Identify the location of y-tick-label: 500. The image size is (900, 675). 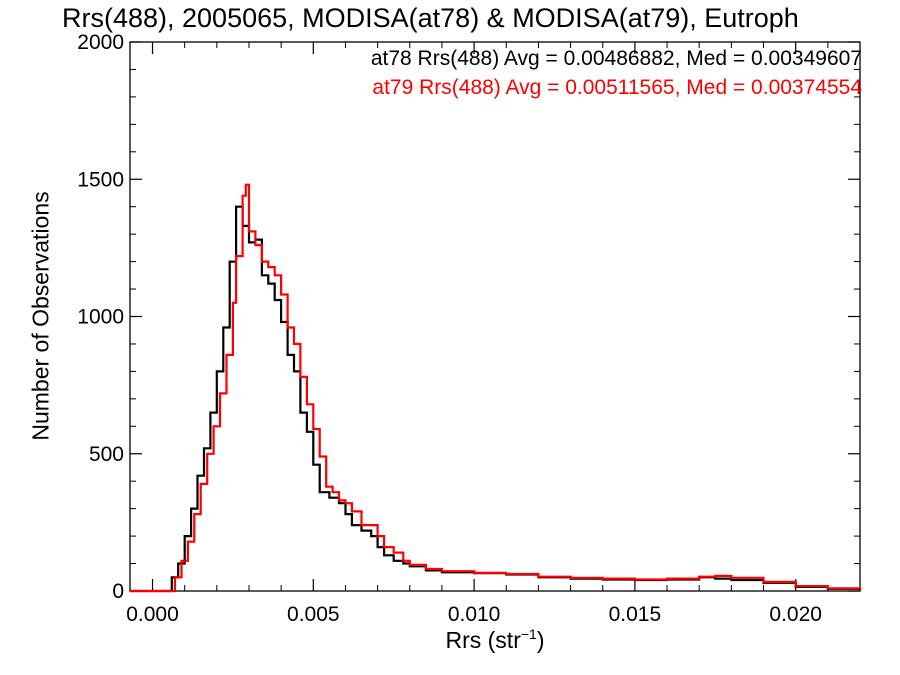
(106, 454).